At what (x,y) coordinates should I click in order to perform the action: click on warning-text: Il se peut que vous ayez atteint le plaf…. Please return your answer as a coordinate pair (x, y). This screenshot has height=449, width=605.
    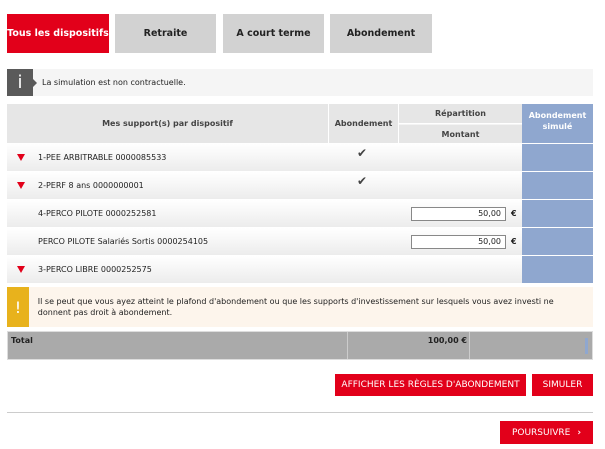
    Looking at the image, I should click on (295, 307).